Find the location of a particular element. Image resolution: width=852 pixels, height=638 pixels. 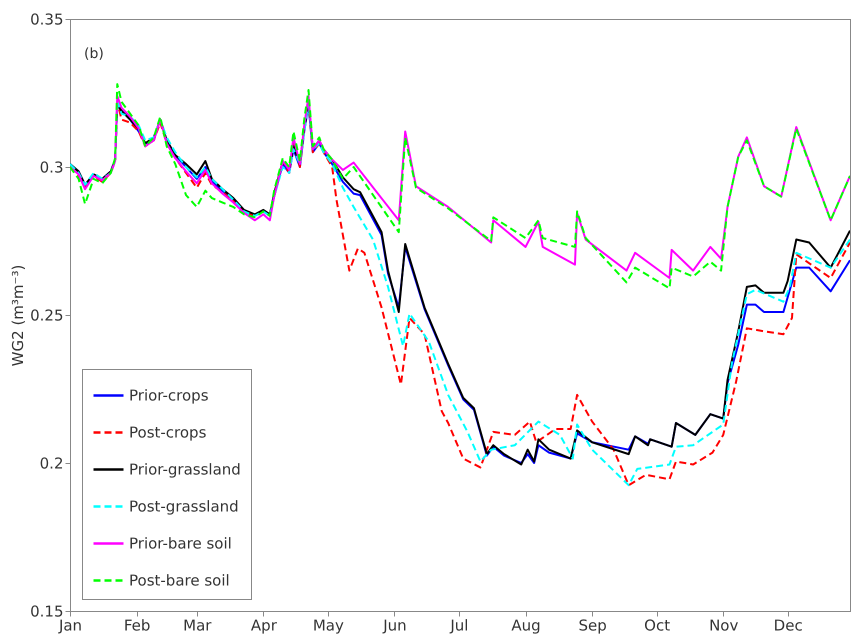

x-tick-label: Mar is located at coordinates (197, 625).